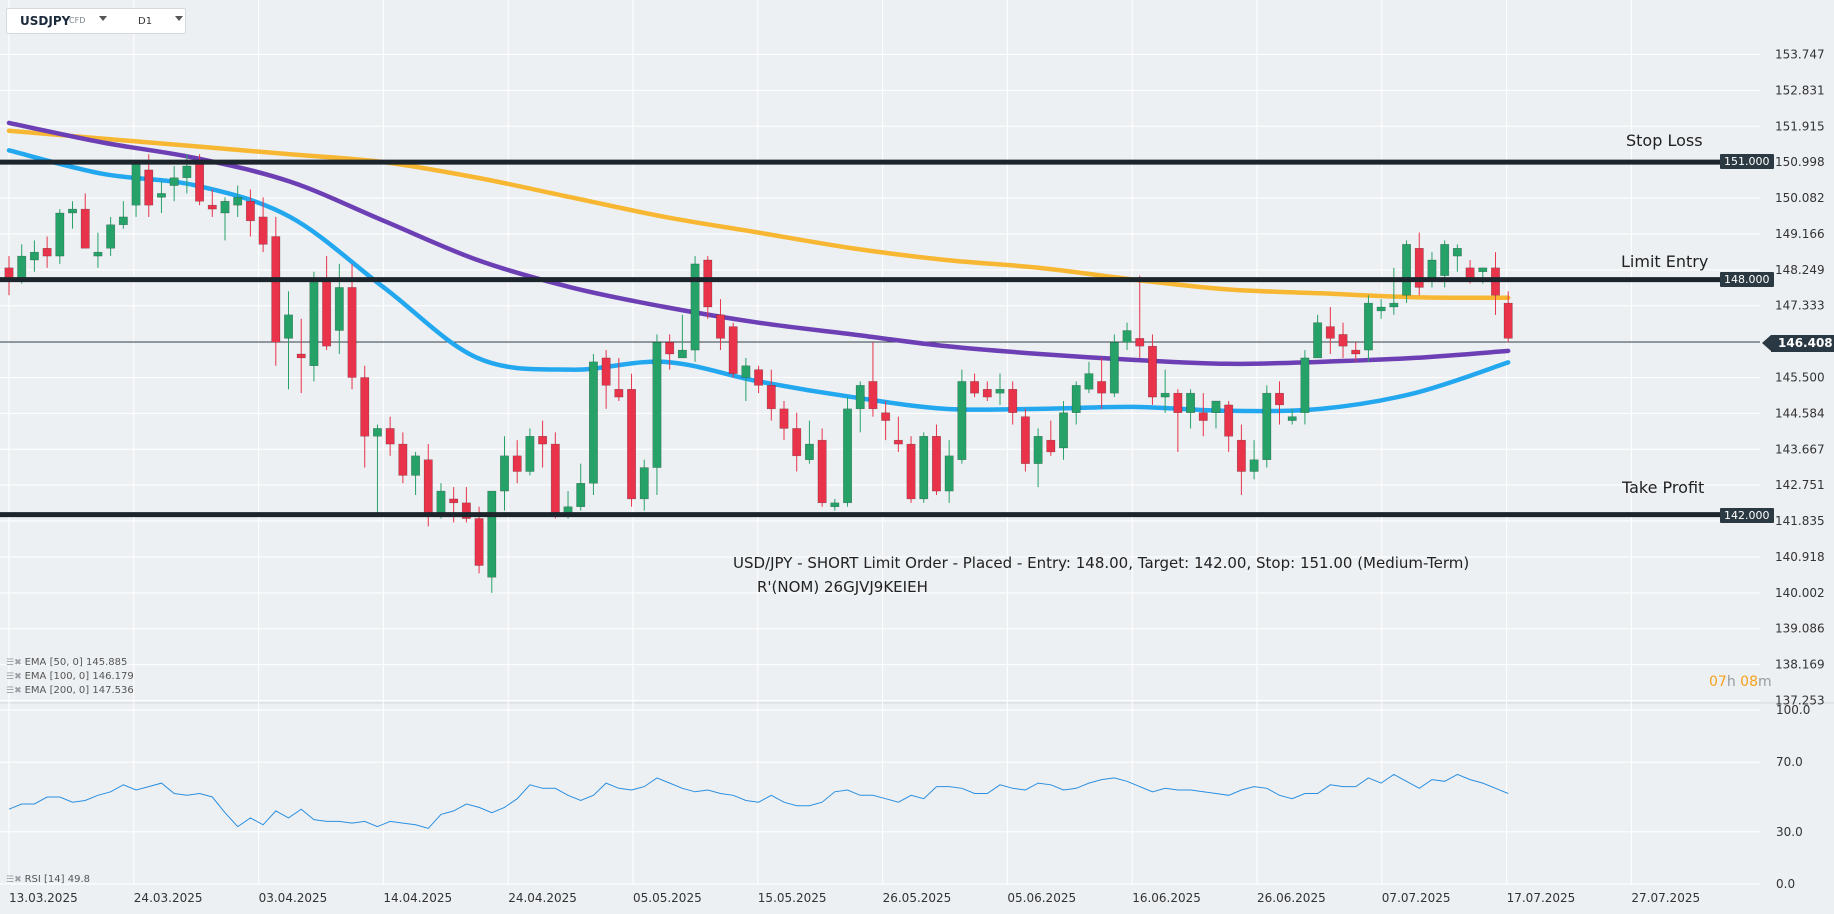 This screenshot has height=914, width=1834. Describe the element at coordinates (70, 690) in the screenshot. I see `ema200-legend: ☰✖ EMA [200, 0] 147.536` at that location.